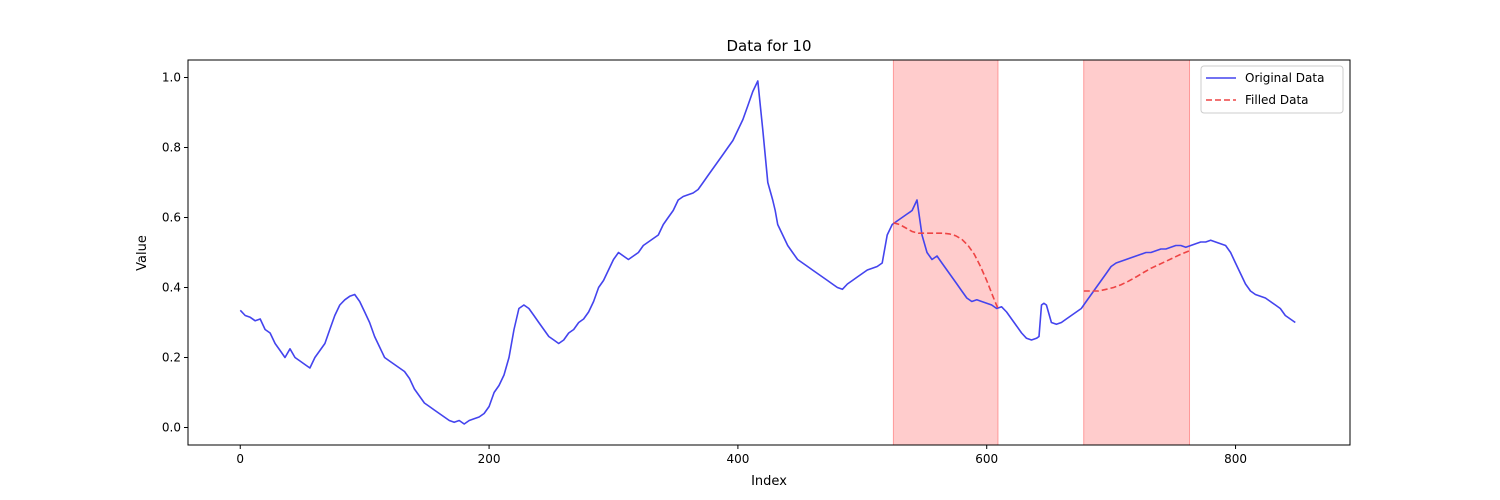 The image size is (1500, 500). I want to click on legend-box, so click(1272, 89).